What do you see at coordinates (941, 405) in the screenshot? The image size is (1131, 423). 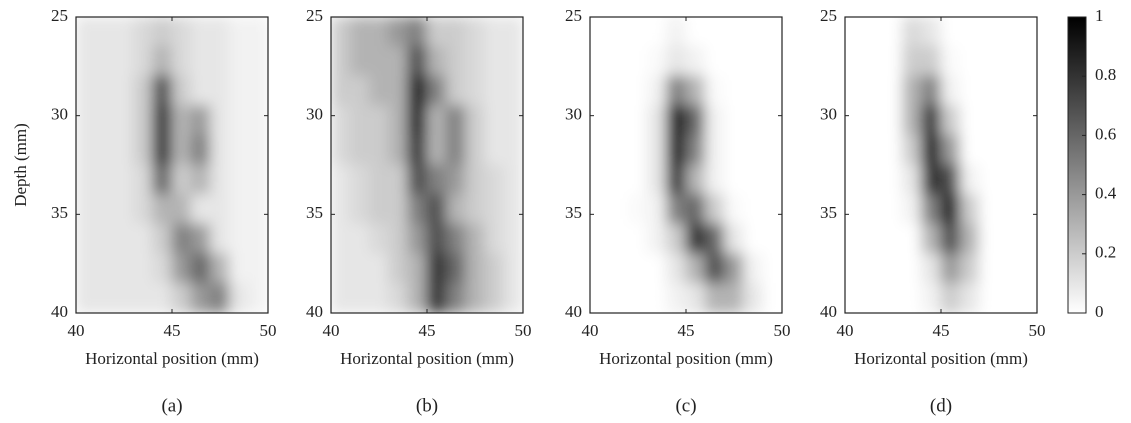 I see `panel-caption: (d)` at bounding box center [941, 405].